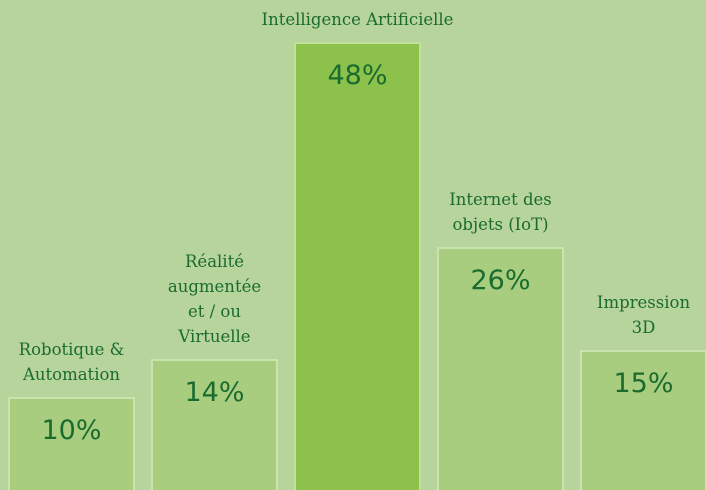 The width and height of the screenshot is (706, 490). What do you see at coordinates (500, 212) in the screenshot?
I see `category-label: Internet des objets (IoT)` at bounding box center [500, 212].